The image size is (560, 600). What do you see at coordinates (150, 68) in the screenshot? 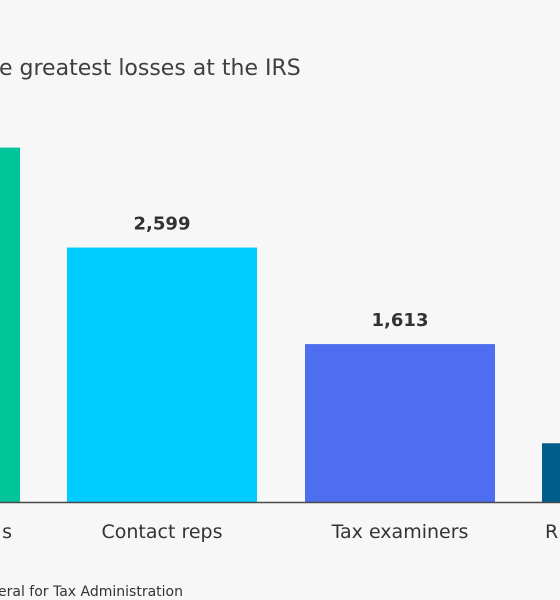
I see `chart-title: e greatest losses at the IRS` at bounding box center [150, 68].